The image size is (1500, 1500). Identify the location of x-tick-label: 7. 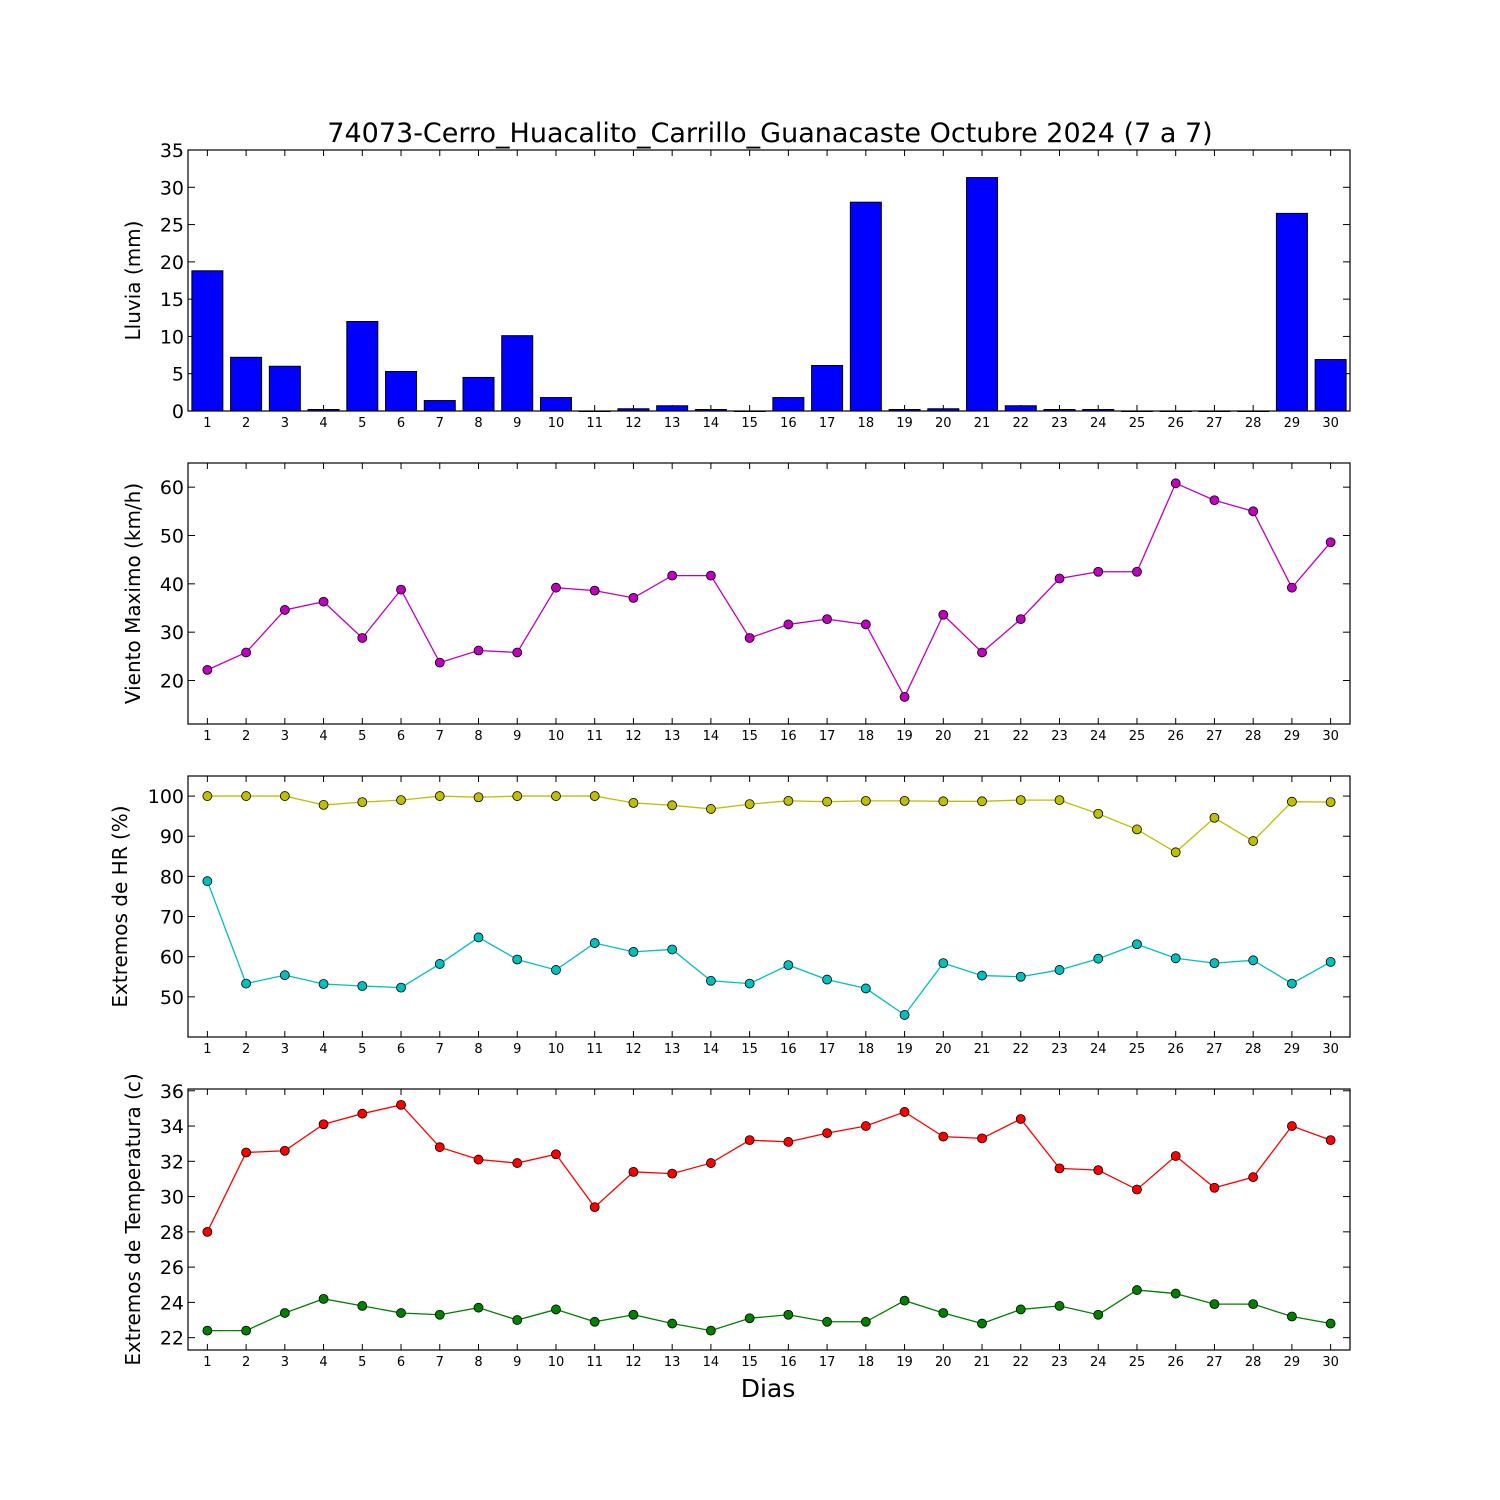
(440, 1362).